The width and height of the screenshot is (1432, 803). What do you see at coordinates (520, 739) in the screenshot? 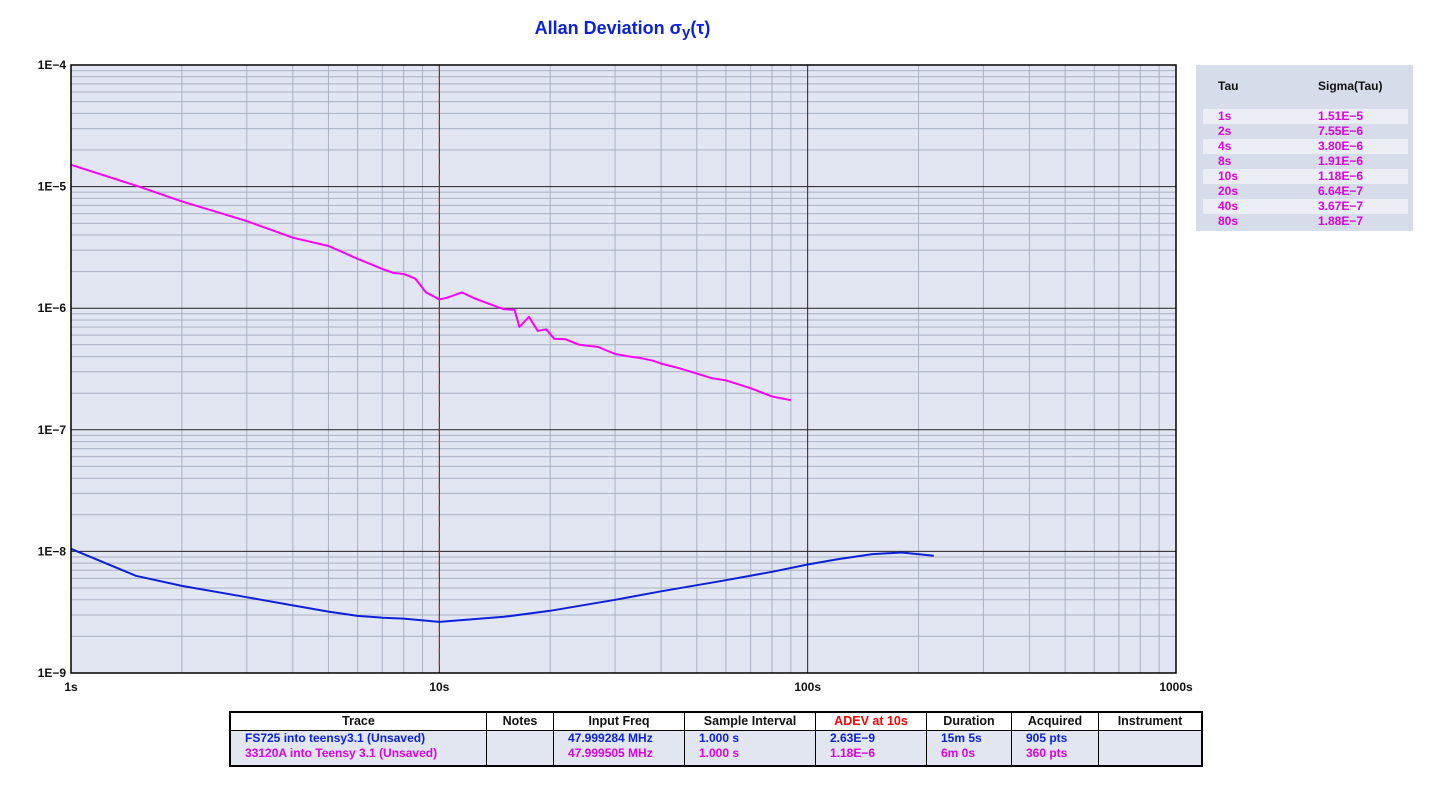
I see `col-notes: Notes` at bounding box center [520, 739].